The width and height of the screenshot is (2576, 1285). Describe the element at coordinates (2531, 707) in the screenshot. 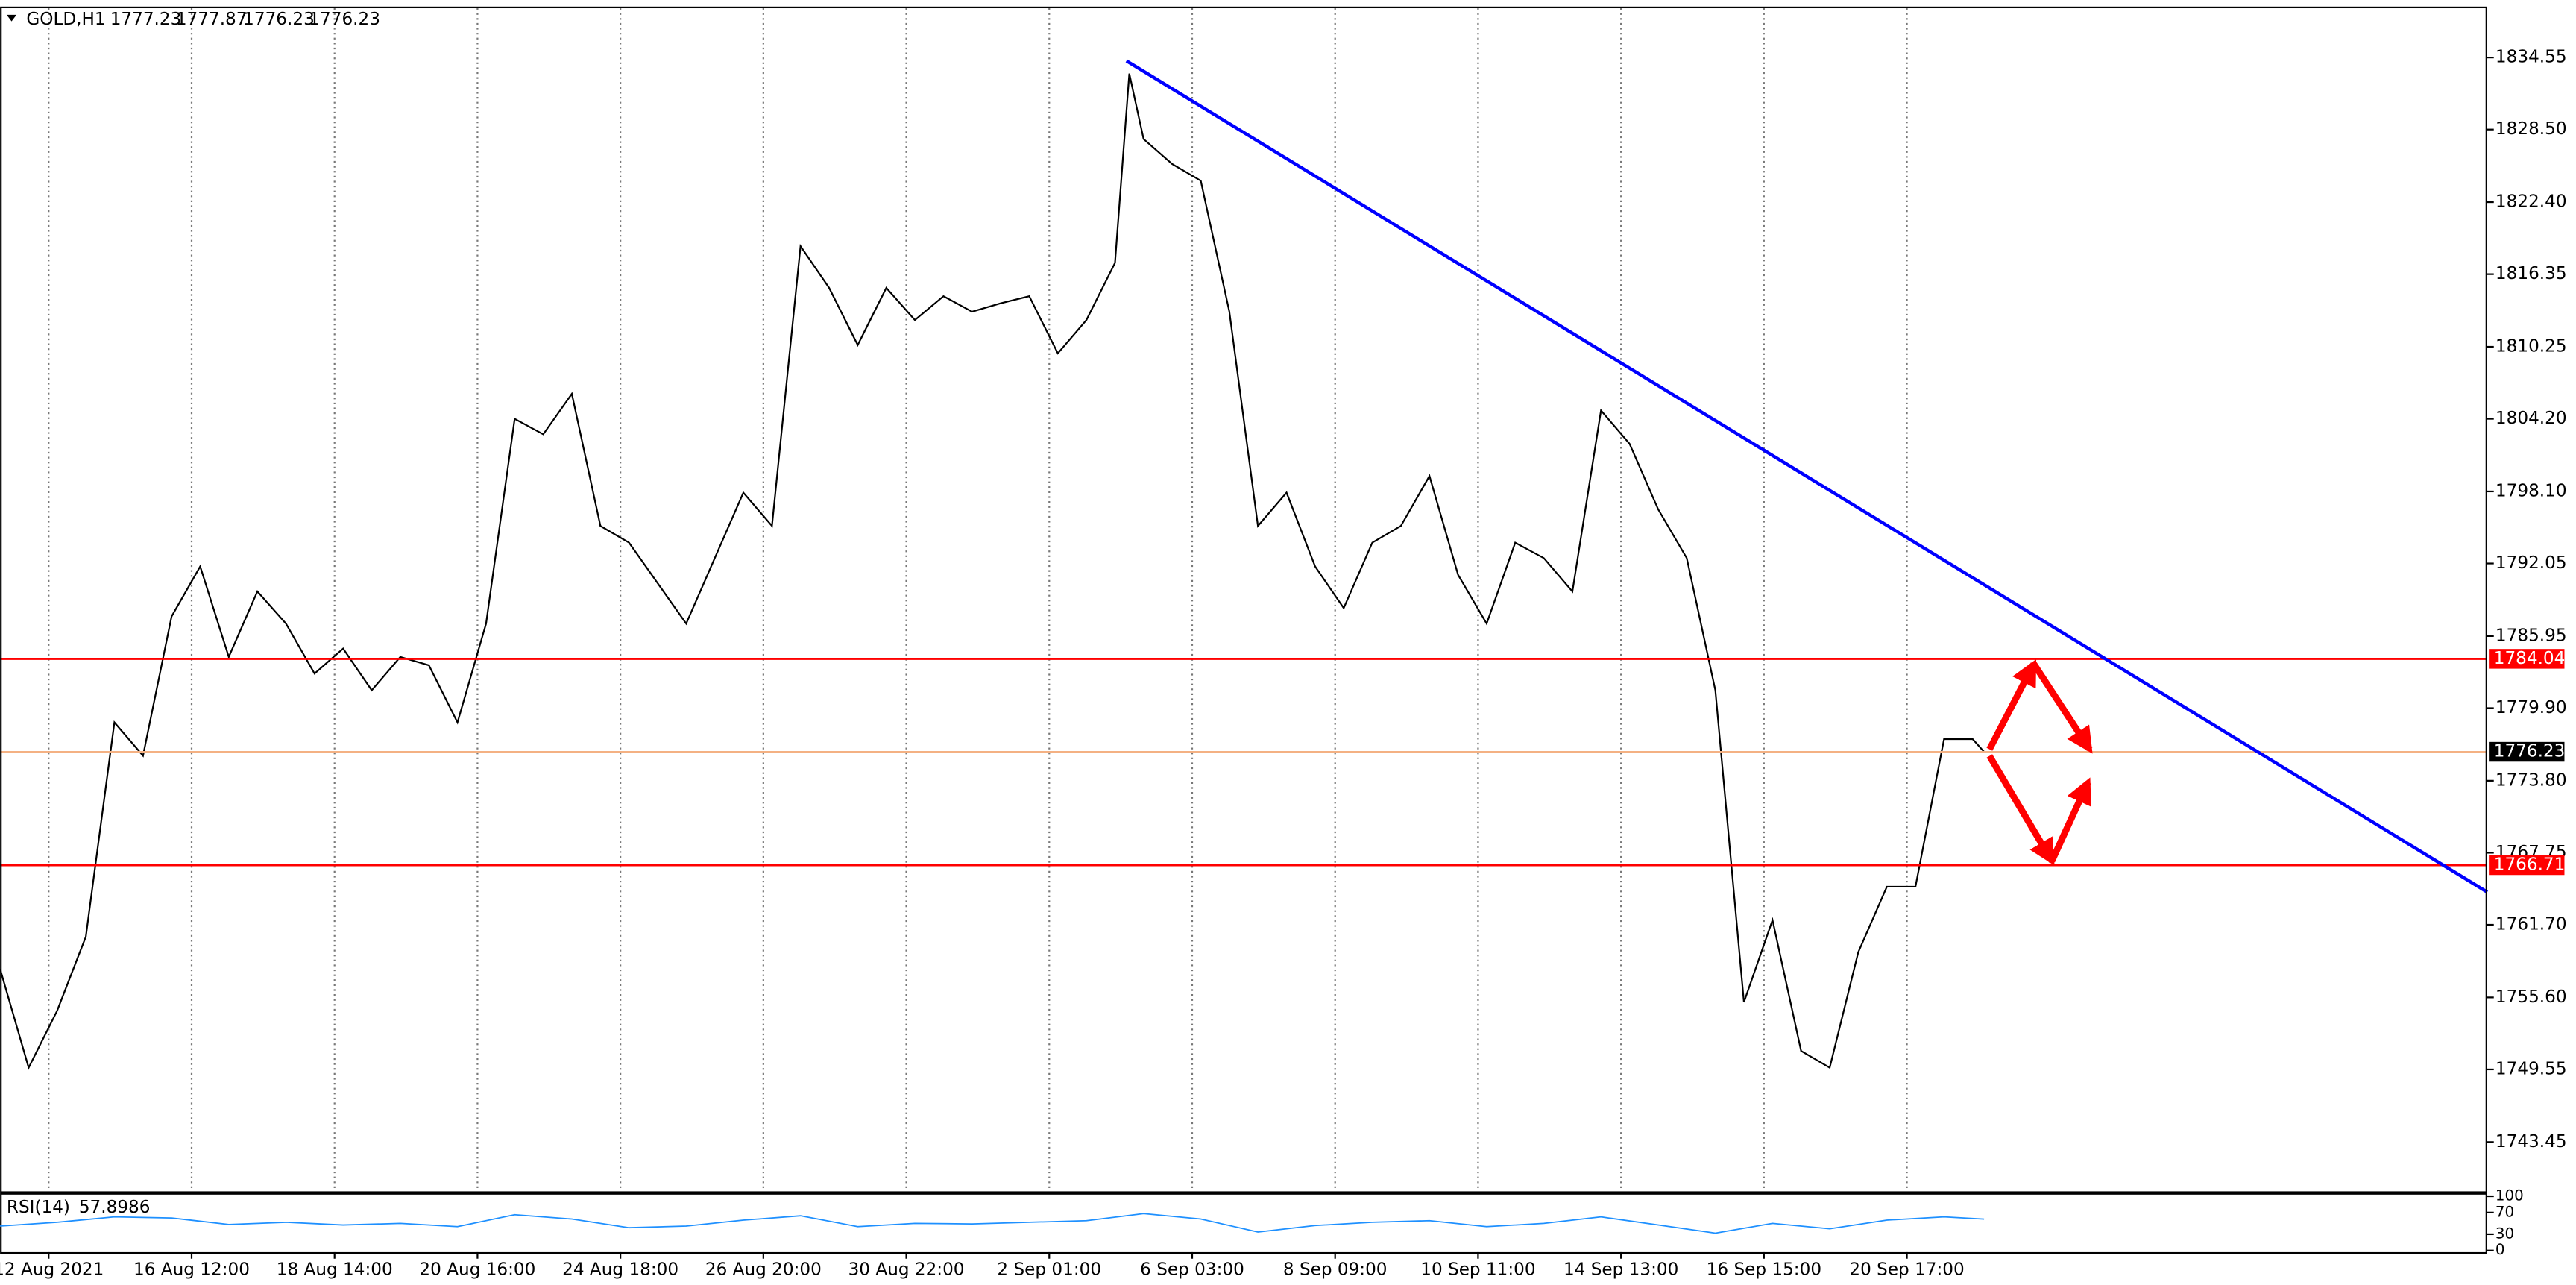

I see `y-tick-label: 1779.90` at that location.